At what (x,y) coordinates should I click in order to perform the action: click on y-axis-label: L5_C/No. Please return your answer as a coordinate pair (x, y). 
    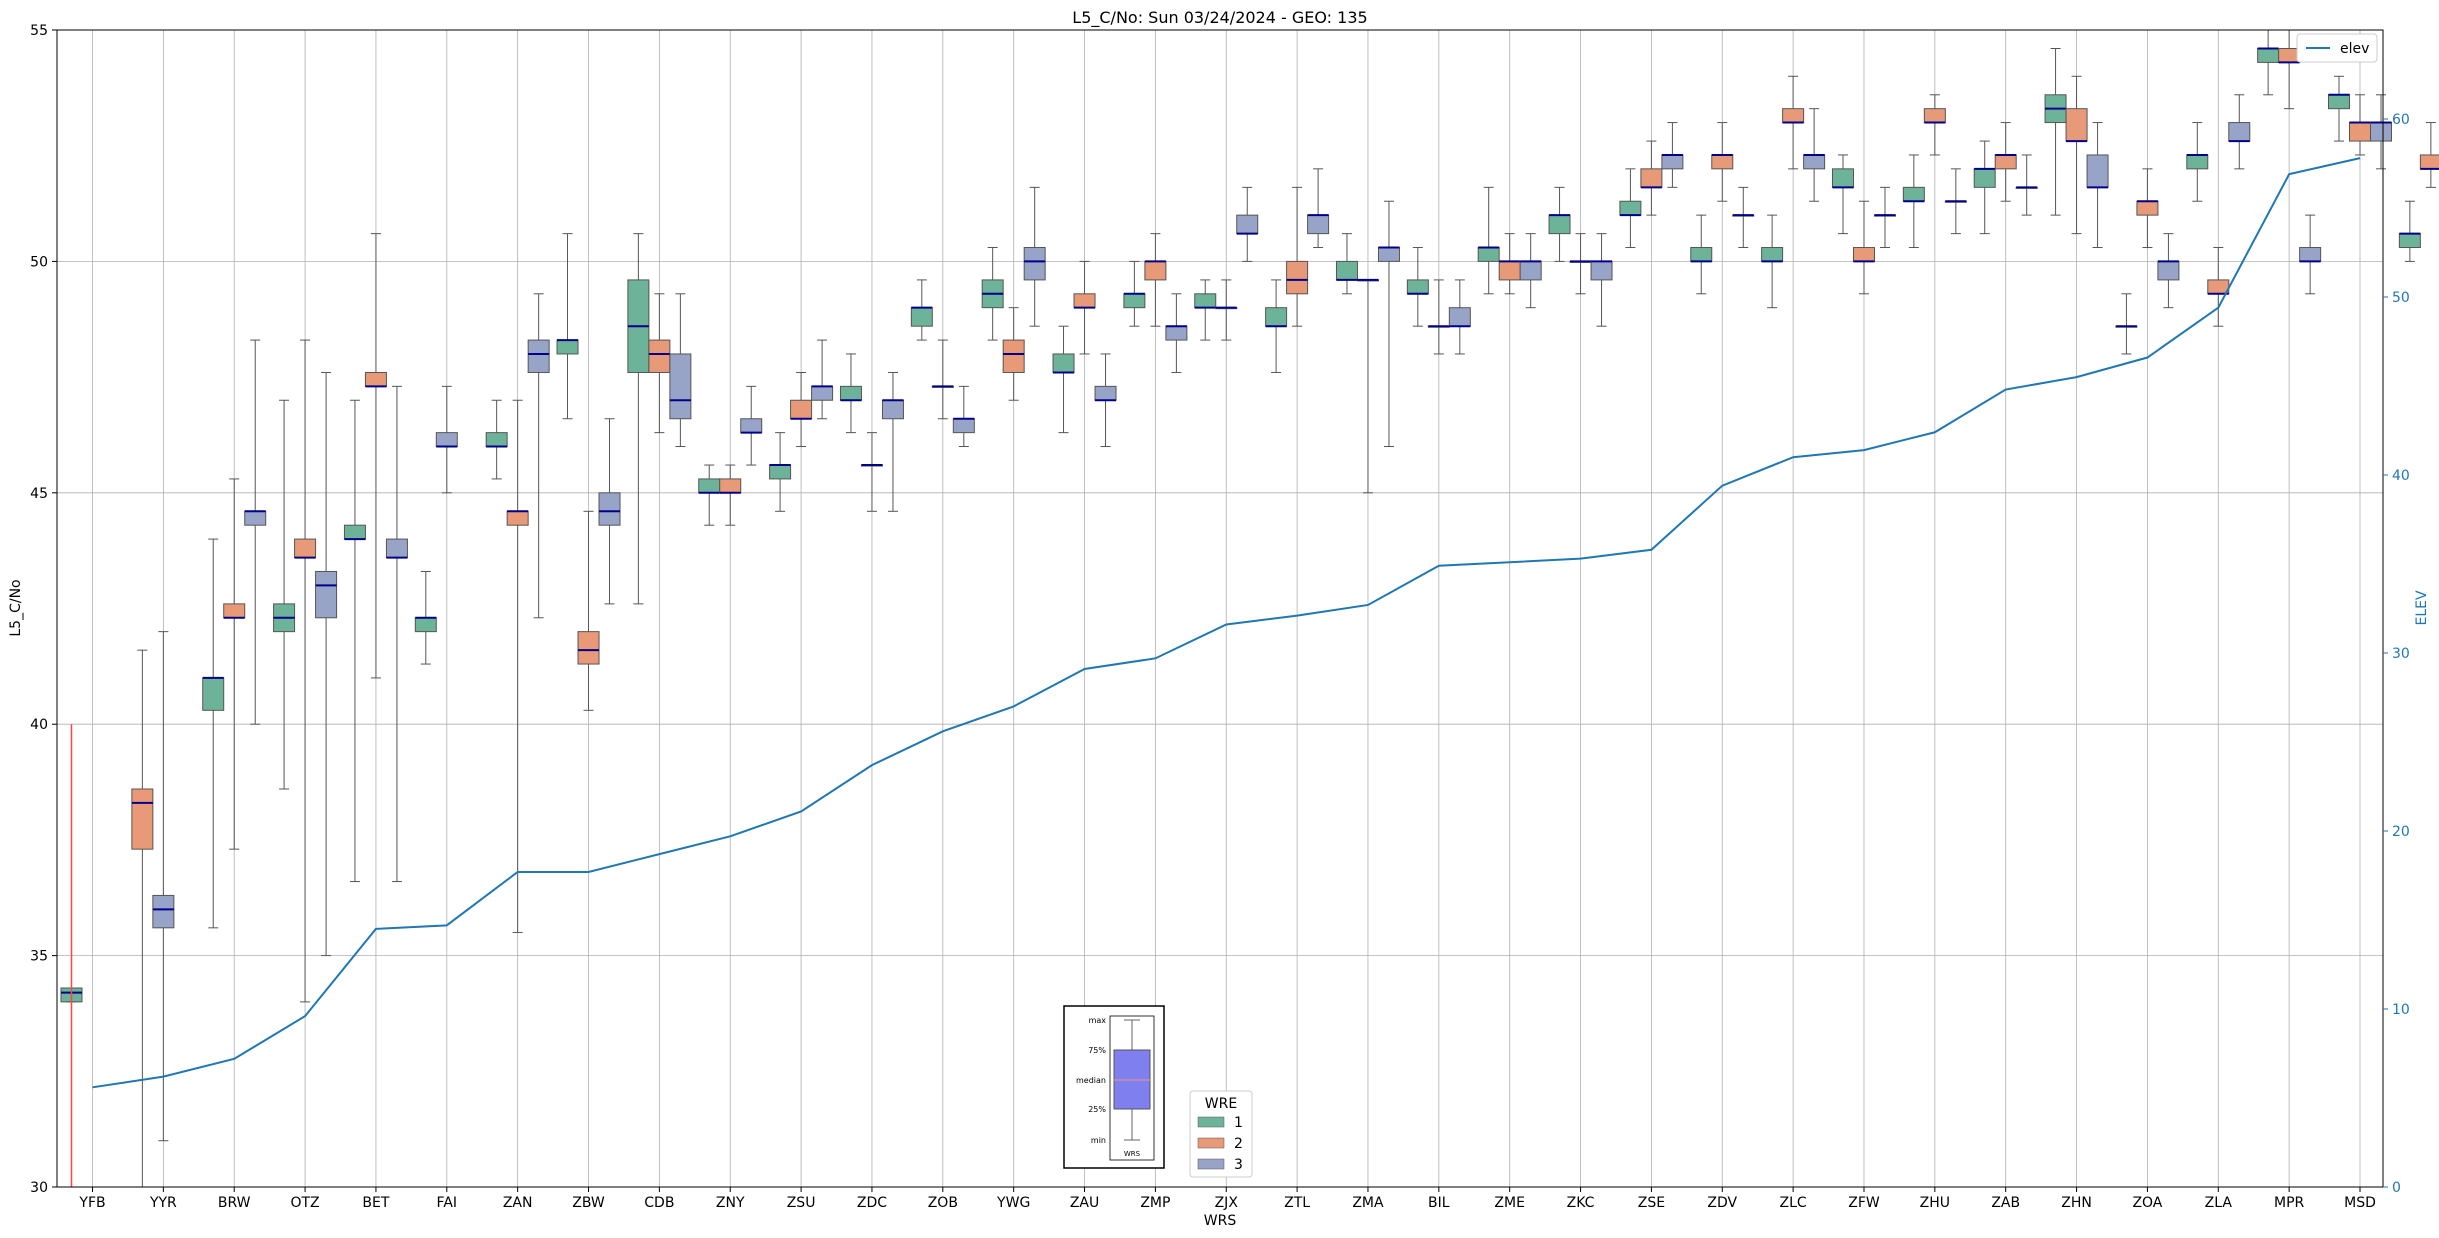
    Looking at the image, I should click on (16, 607).